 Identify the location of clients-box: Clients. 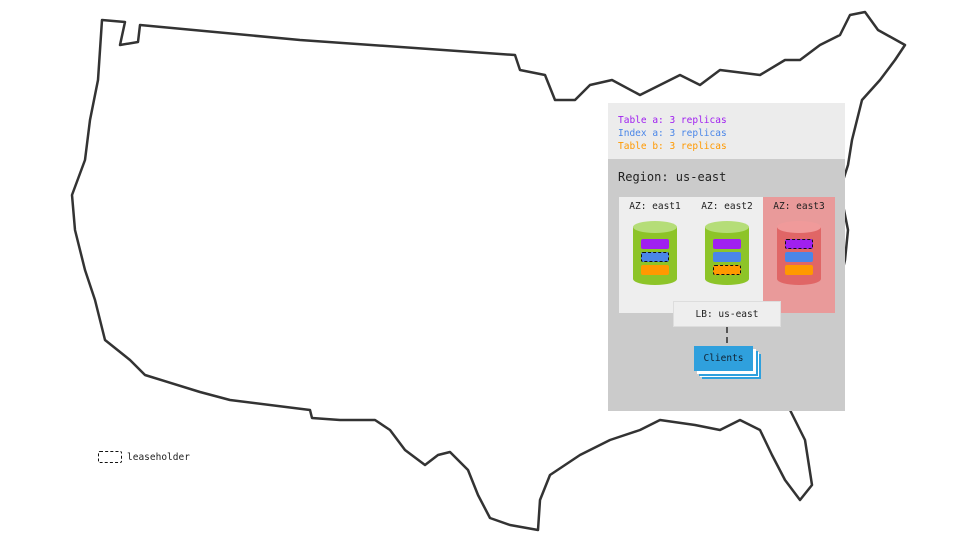
(723, 358).